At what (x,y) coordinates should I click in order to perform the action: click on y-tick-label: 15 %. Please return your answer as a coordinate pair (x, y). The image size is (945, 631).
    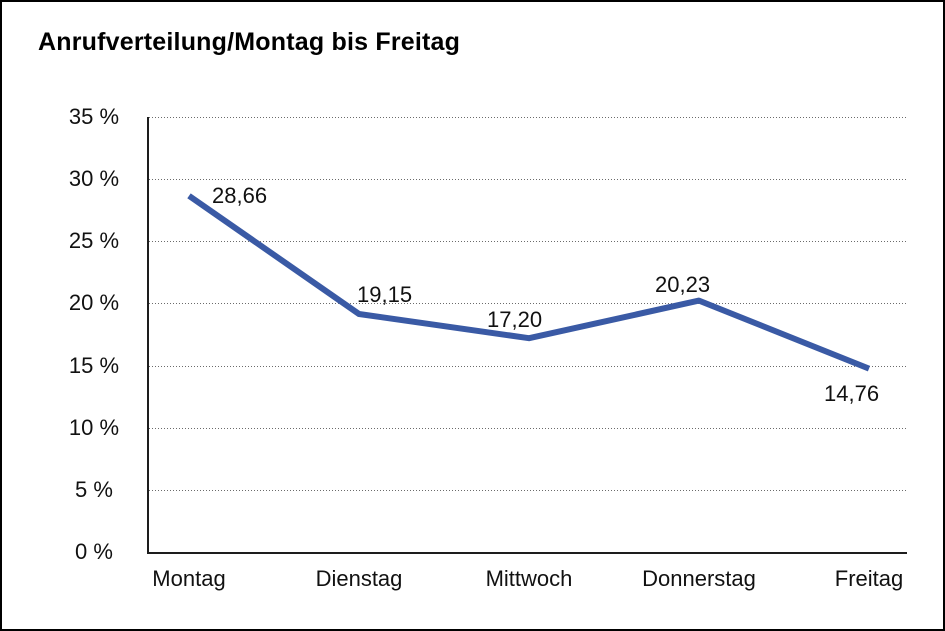
    Looking at the image, I should click on (94, 365).